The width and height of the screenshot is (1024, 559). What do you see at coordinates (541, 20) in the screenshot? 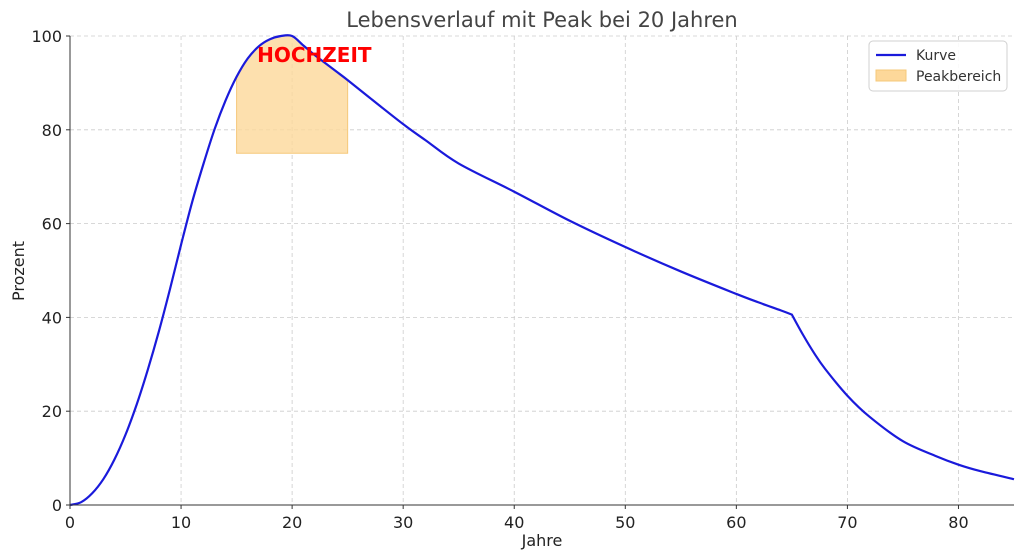
I see `chart-title: Lebensverlauf mit Peak bei 20 Jahren` at bounding box center [541, 20].